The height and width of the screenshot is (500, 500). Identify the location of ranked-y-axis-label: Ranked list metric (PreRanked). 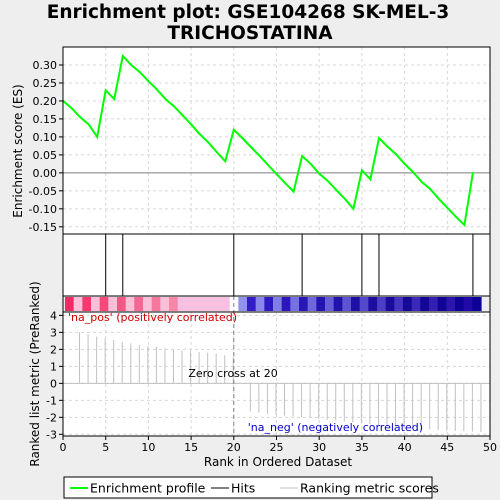
(35, 373).